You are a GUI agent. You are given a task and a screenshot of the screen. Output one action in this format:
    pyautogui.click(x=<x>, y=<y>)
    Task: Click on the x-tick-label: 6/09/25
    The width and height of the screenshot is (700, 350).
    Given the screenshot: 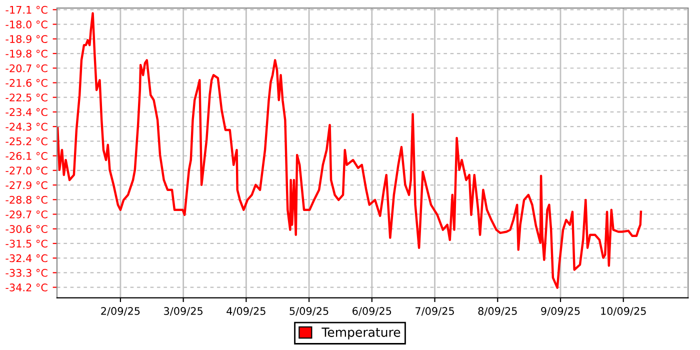 What is the action you would take?
    pyautogui.click(x=372, y=311)
    